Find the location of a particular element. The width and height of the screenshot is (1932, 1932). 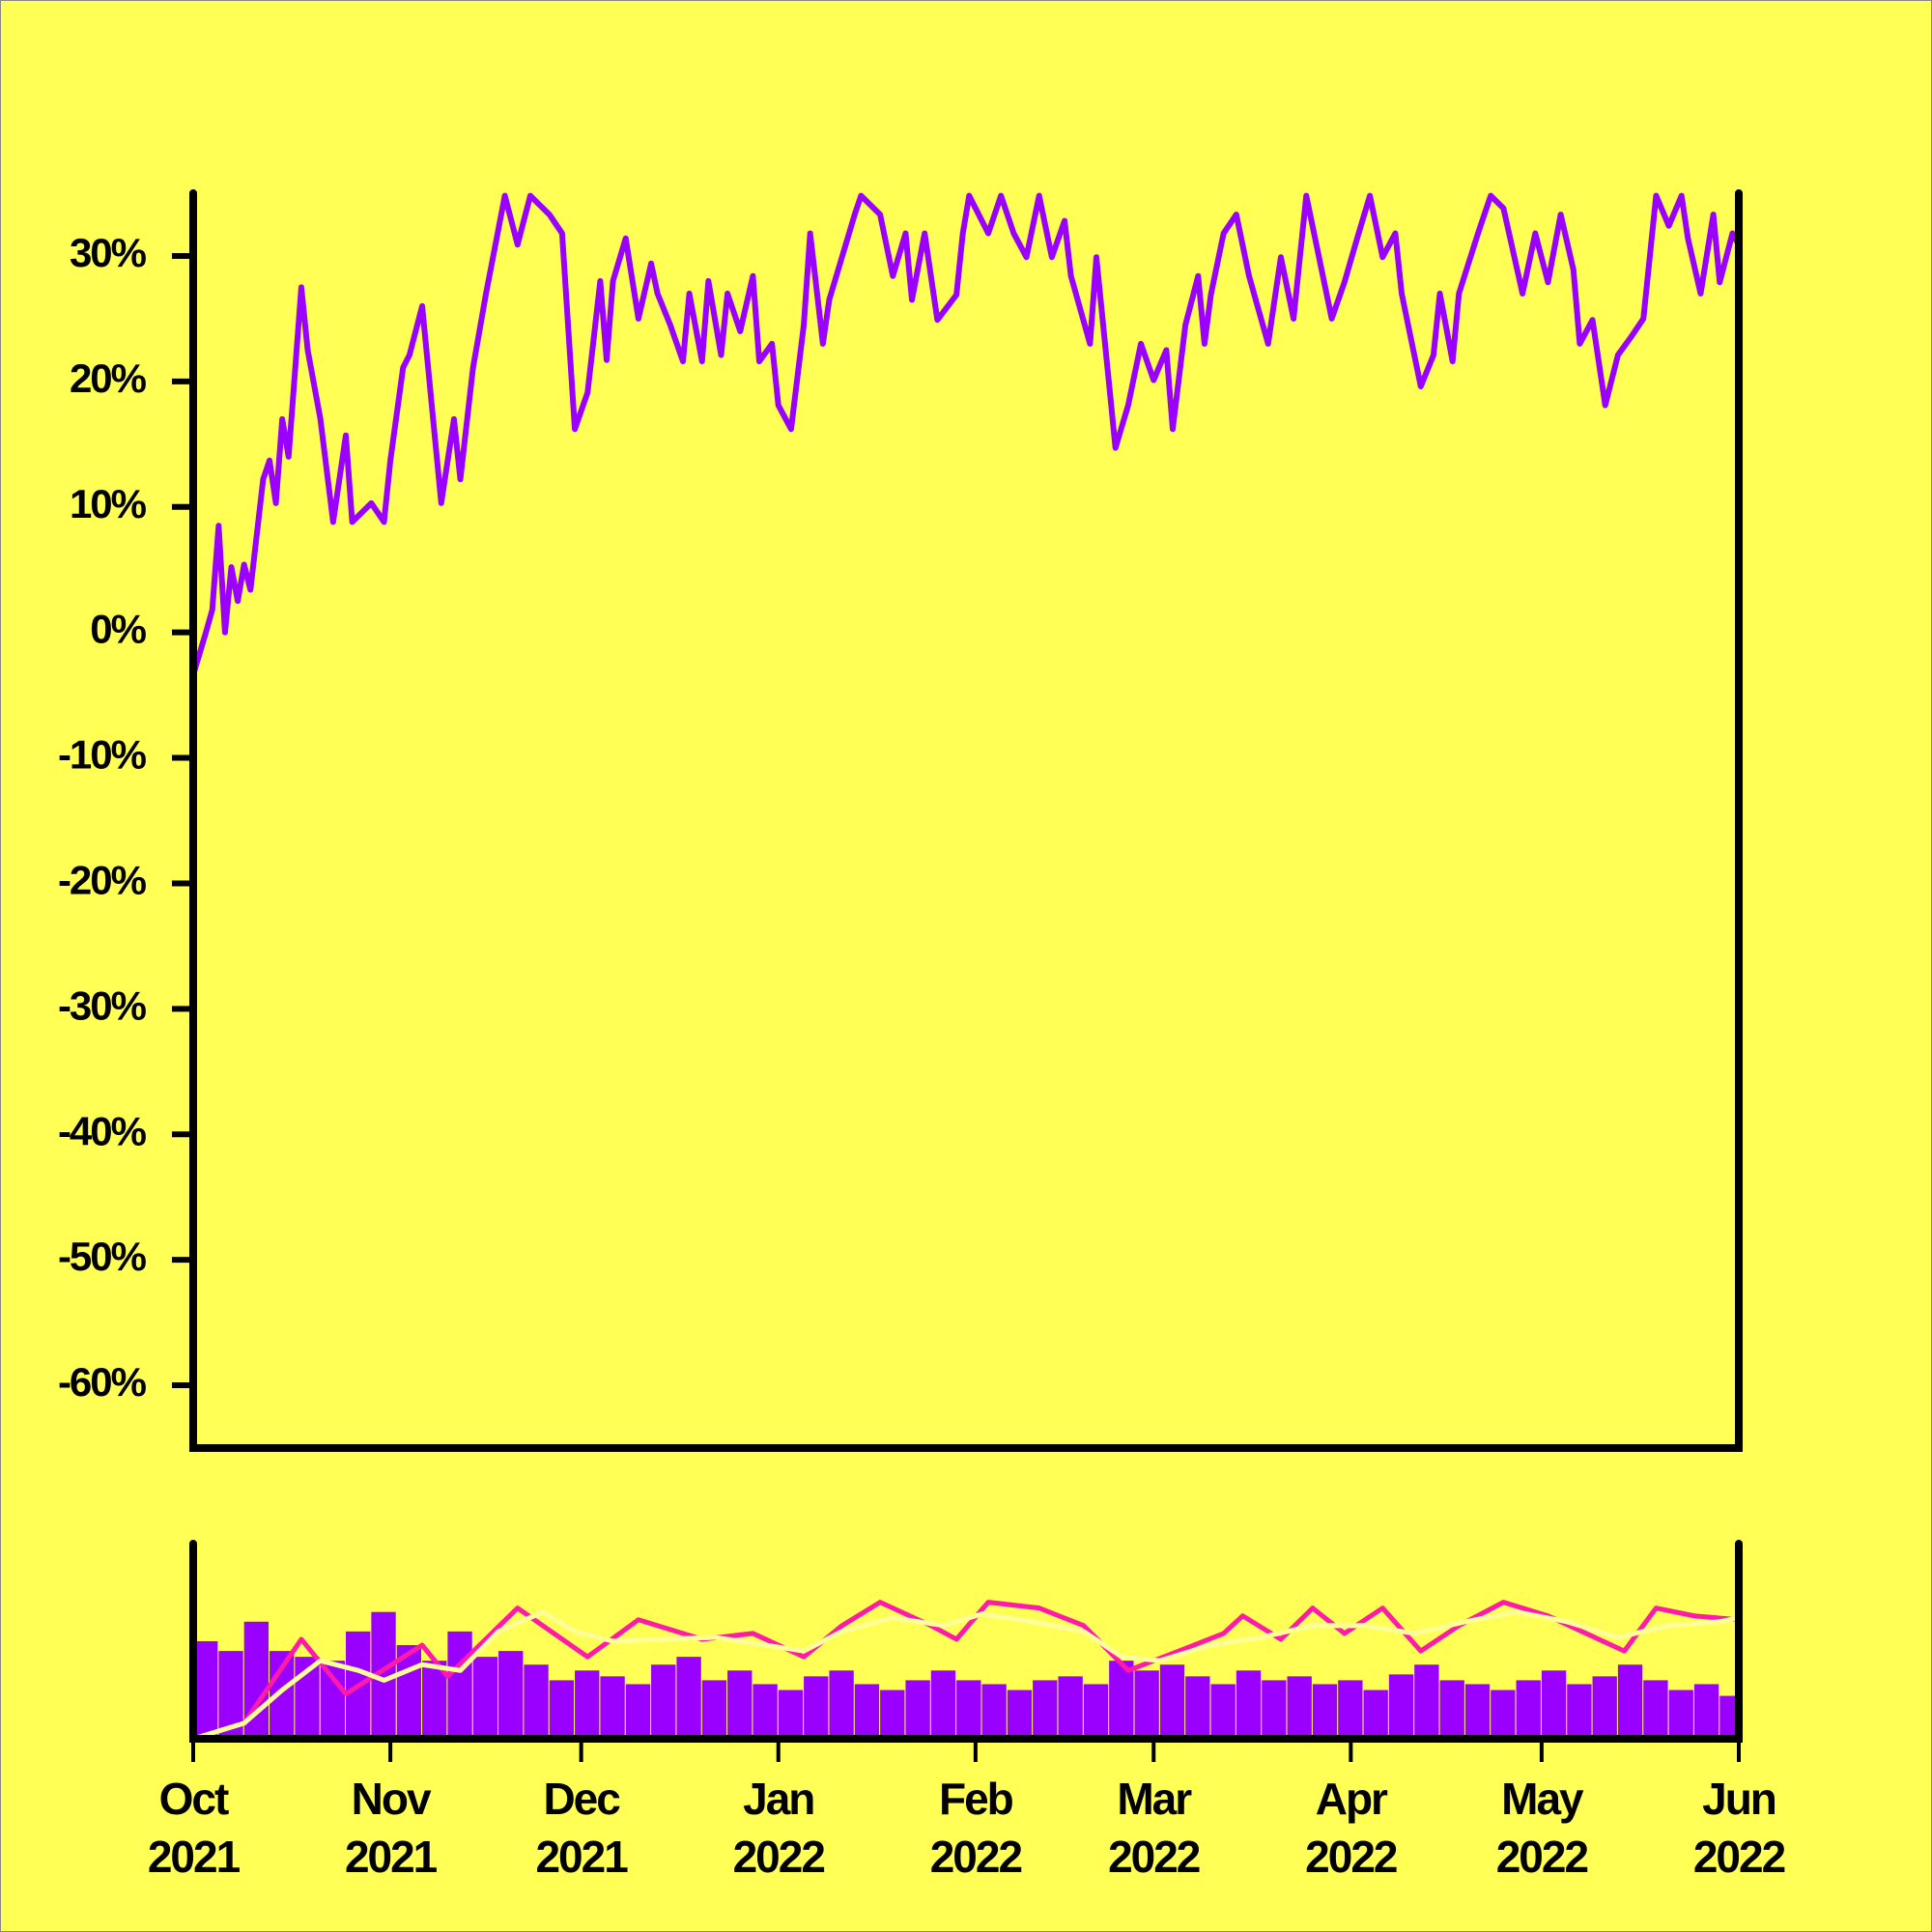

x-tick-label: Dec is located at coordinates (581, 1799).